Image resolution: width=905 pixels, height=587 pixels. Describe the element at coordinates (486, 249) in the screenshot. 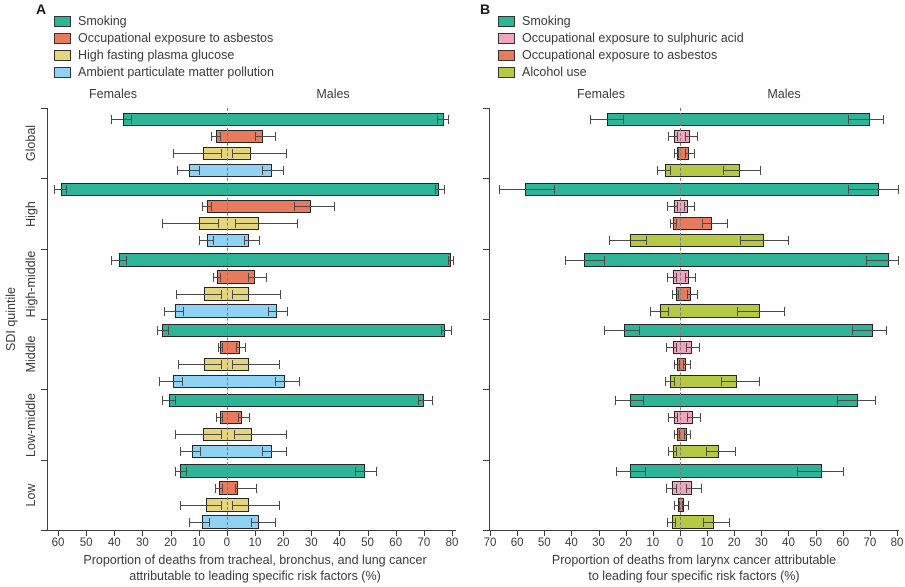

I see `y-group-tick-b` at that location.